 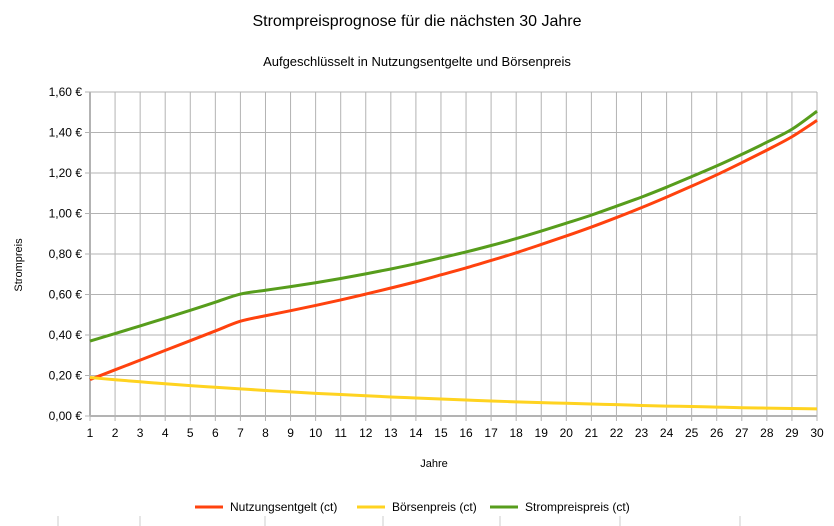 I want to click on x-tick-label: 18, so click(x=516, y=433).